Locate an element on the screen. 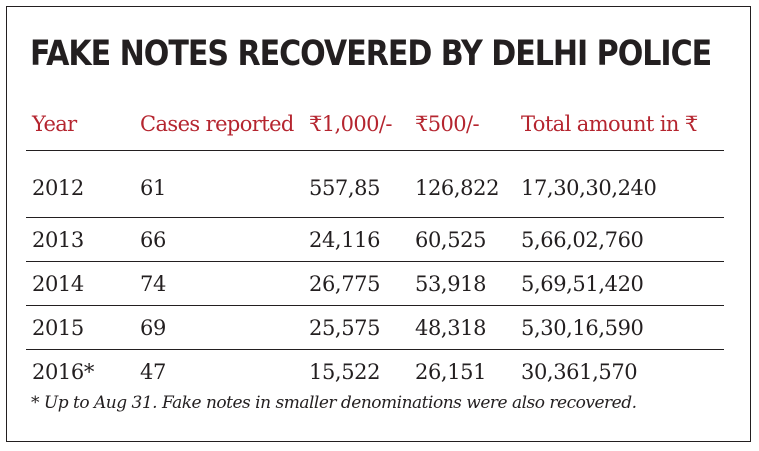 The width and height of the screenshot is (759, 451). cell-rs1000: 557,85 is located at coordinates (345, 188).